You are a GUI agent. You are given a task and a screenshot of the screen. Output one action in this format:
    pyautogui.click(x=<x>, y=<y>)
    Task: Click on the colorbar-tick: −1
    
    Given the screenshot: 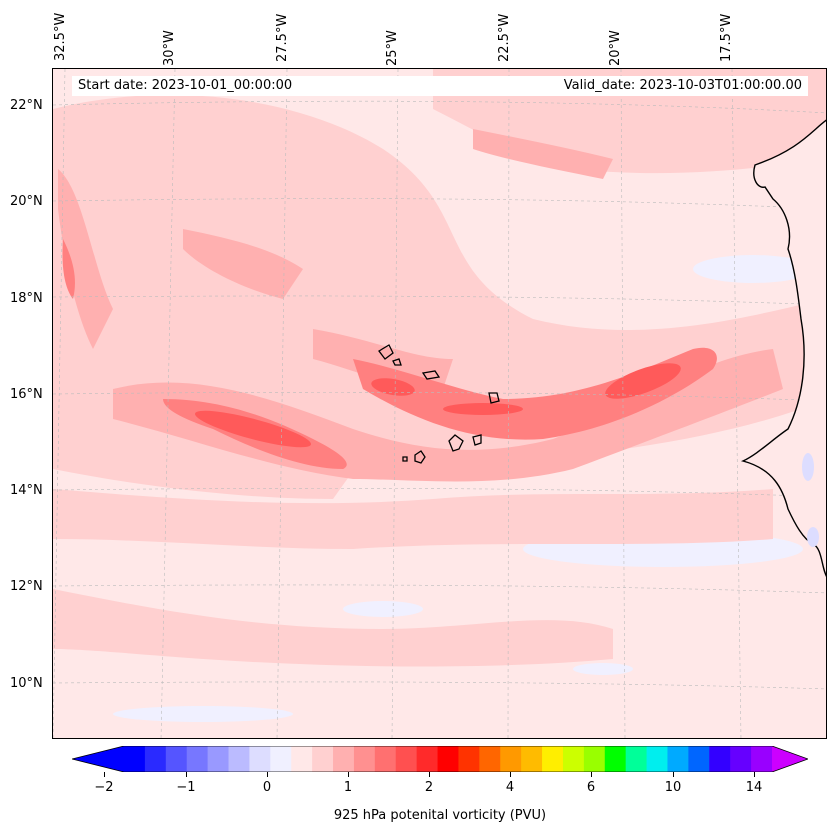 What is the action you would take?
    pyautogui.click(x=186, y=787)
    